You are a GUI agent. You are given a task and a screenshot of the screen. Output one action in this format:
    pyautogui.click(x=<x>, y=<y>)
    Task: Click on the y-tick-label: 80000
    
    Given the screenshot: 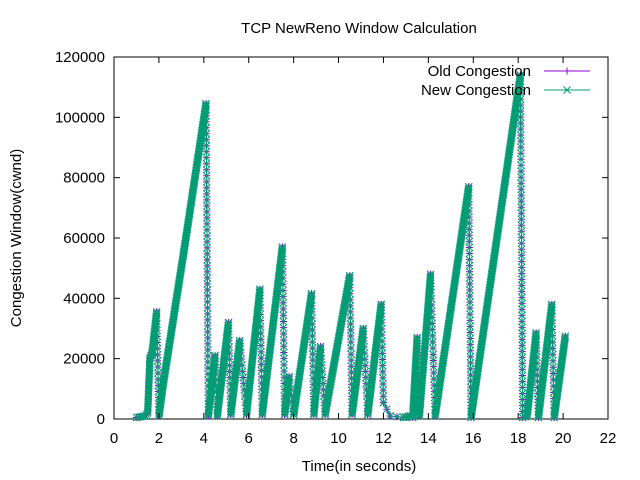 What is the action you would take?
    pyautogui.click(x=84, y=178)
    